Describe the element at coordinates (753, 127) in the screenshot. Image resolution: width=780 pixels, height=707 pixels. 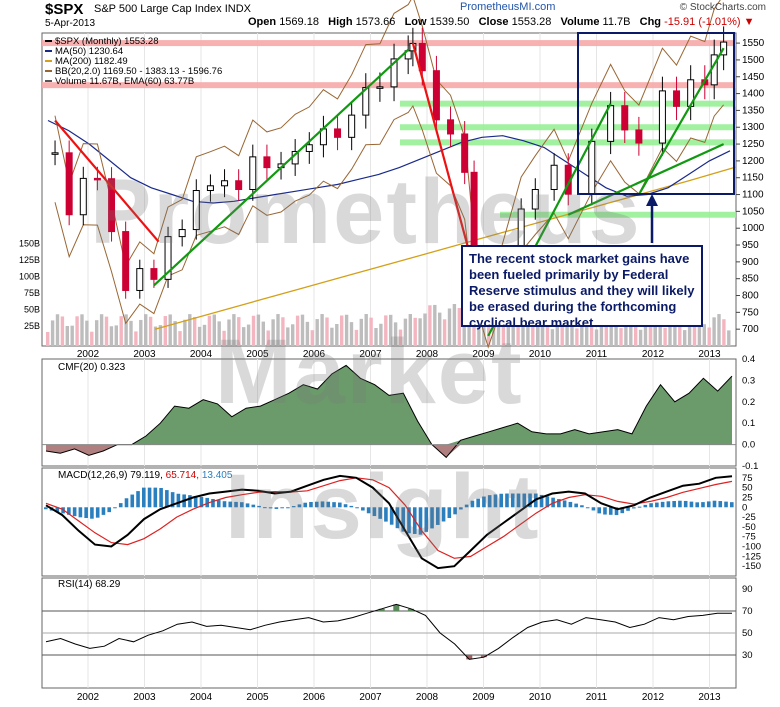
I see `y-tick-label: 1300` at that location.